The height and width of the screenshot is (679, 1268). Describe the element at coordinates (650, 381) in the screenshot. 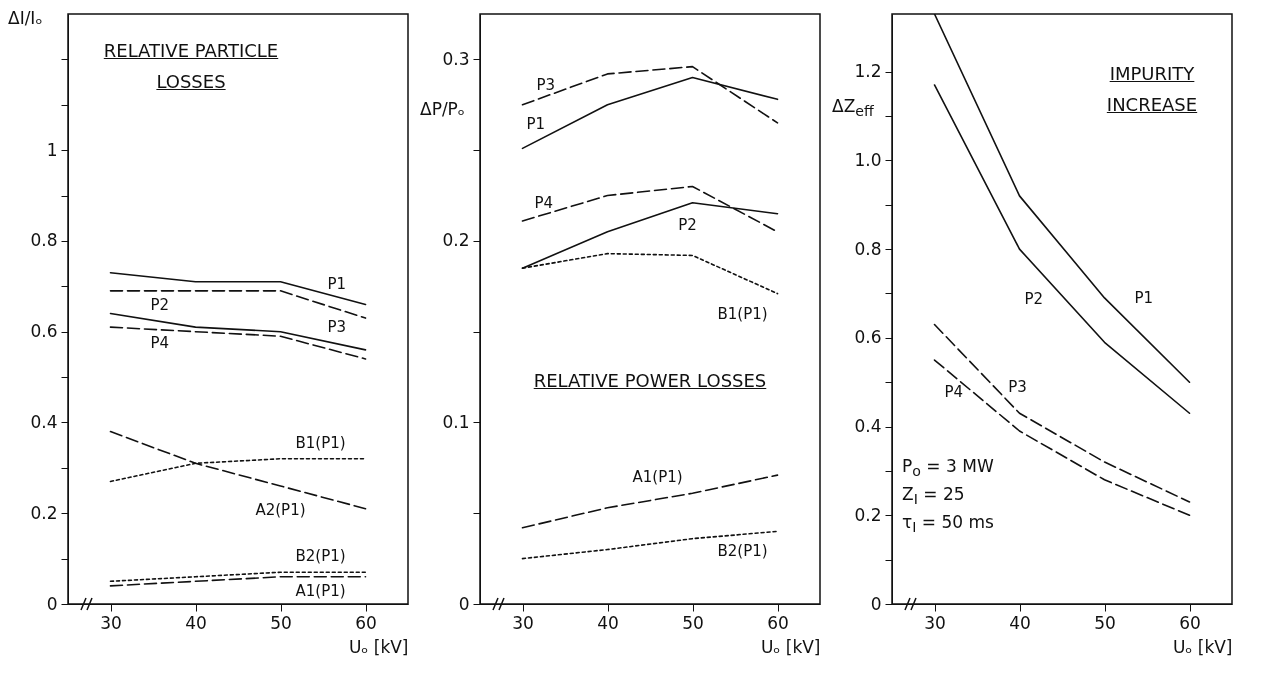

I see `text: RELATIVE POWER LOSSES` at that location.